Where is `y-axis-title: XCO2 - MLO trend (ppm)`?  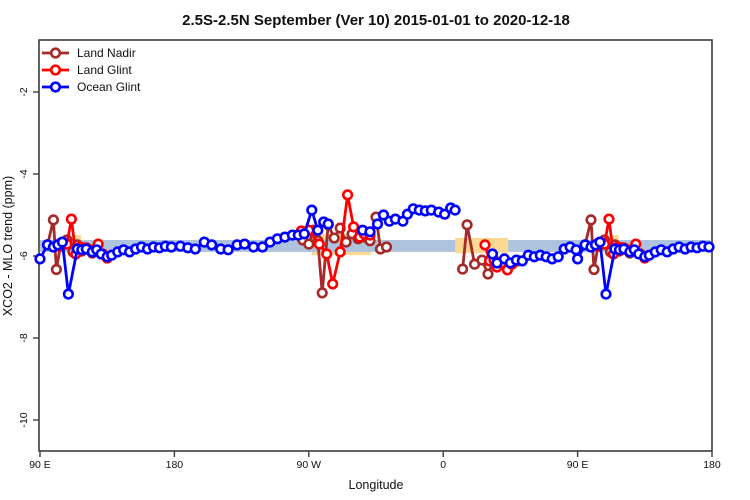 y-axis-title: XCO2 - MLO trend (ppm) is located at coordinates (8, 246).